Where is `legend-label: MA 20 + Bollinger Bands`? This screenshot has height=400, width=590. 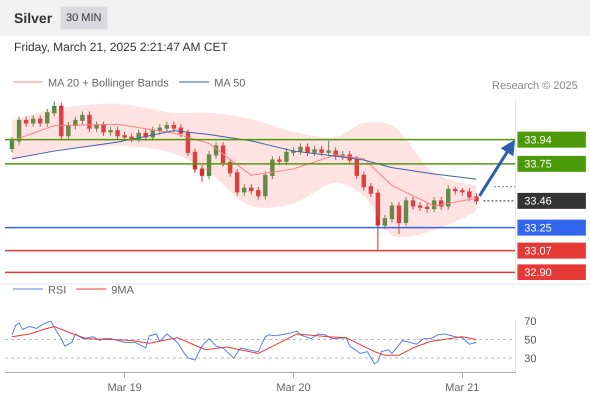
legend-label: MA 20 + Bollinger Bands is located at coordinates (109, 83).